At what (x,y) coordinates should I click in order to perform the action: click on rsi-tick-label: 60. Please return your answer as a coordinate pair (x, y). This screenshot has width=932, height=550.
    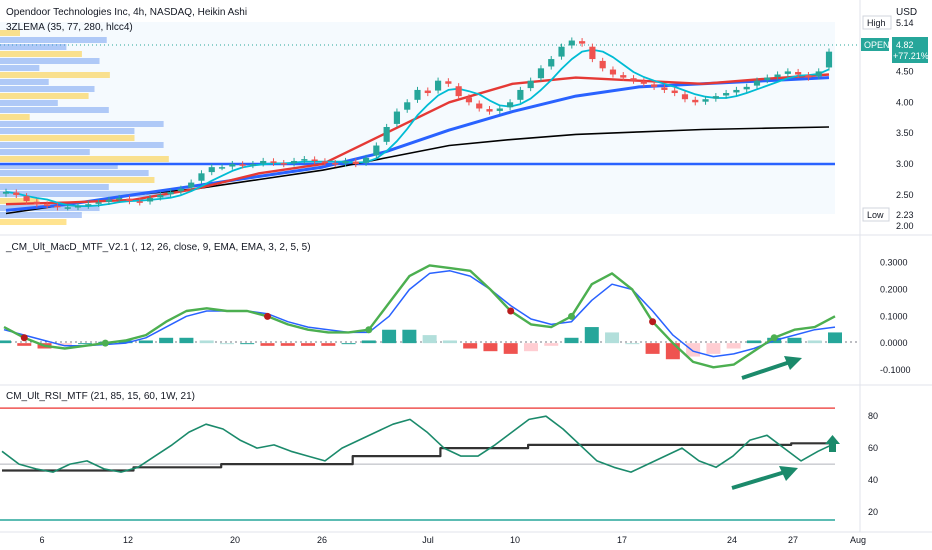
    Looking at the image, I should click on (873, 448).